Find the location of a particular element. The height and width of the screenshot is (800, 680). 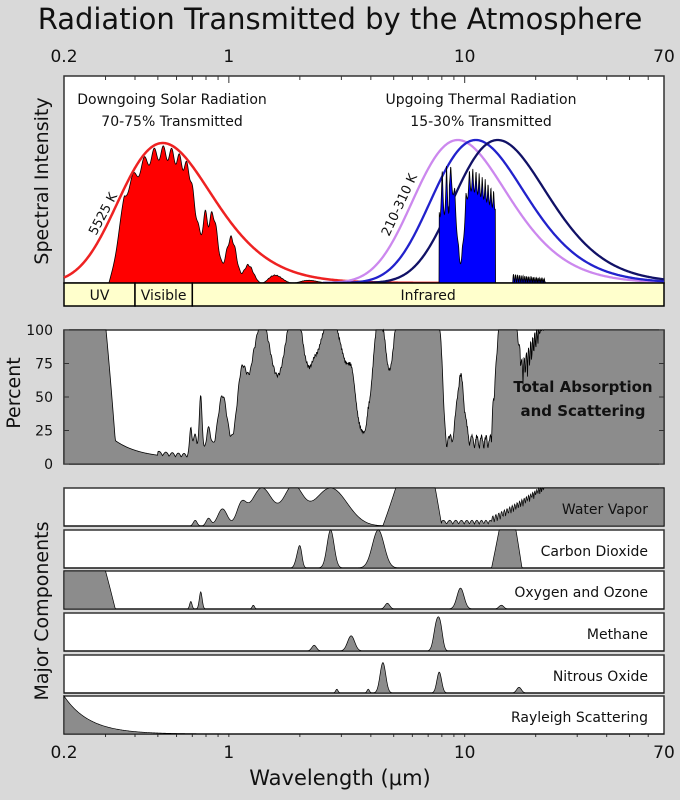

component-area-water-vapor is located at coordinates (364, 507).